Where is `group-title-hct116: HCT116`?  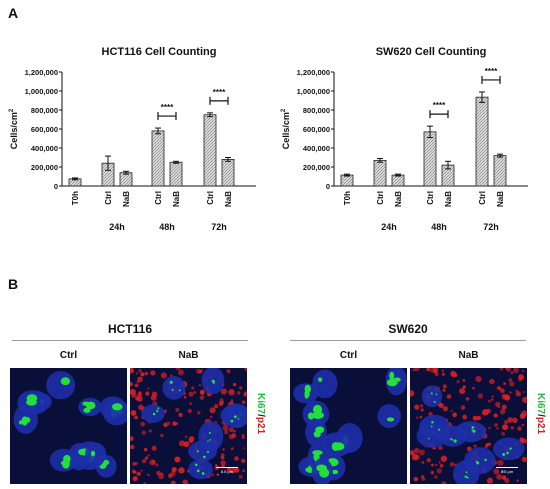 group-title-hct116: HCT116 is located at coordinates (130, 329).